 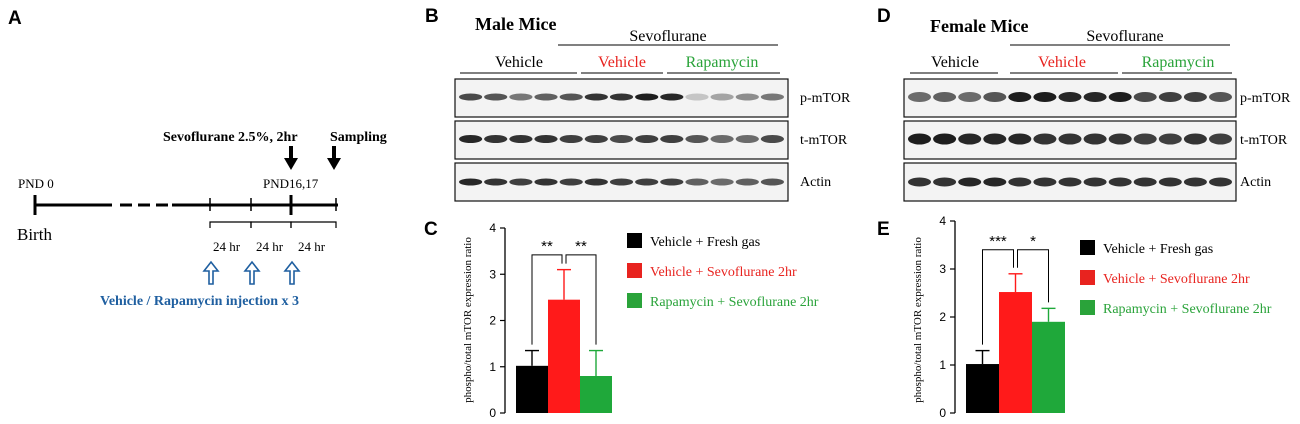 I want to click on panel-letter-b: B, so click(x=432, y=16).